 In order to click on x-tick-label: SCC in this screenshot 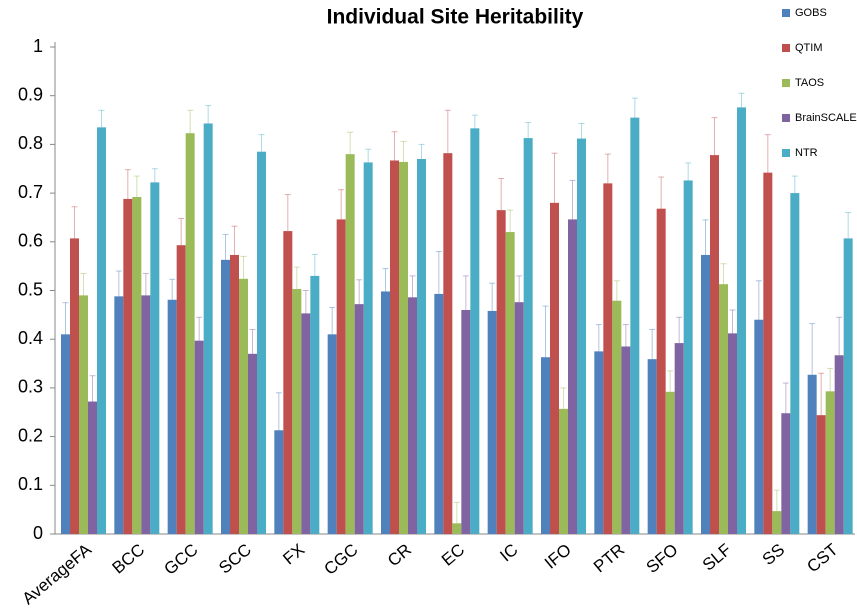, I will do `click(235, 559)`.